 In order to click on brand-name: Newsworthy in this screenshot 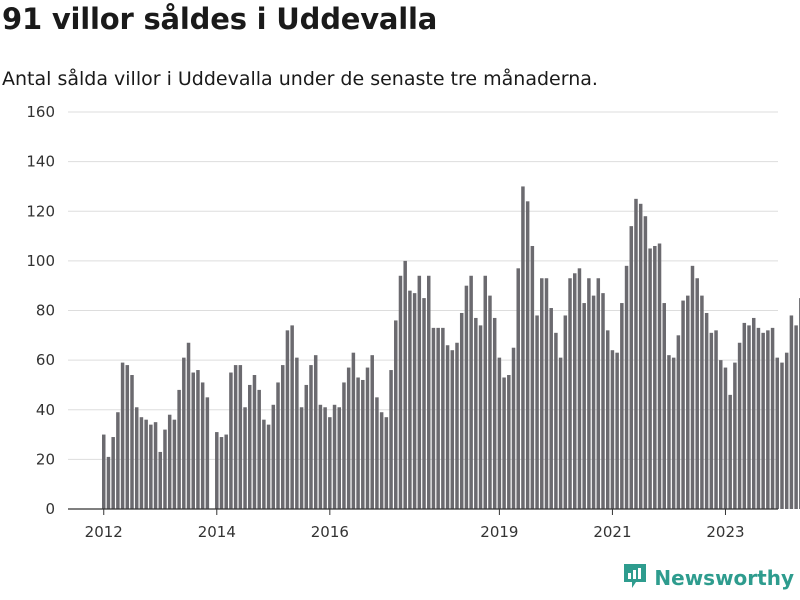, I will do `click(724, 578)`.